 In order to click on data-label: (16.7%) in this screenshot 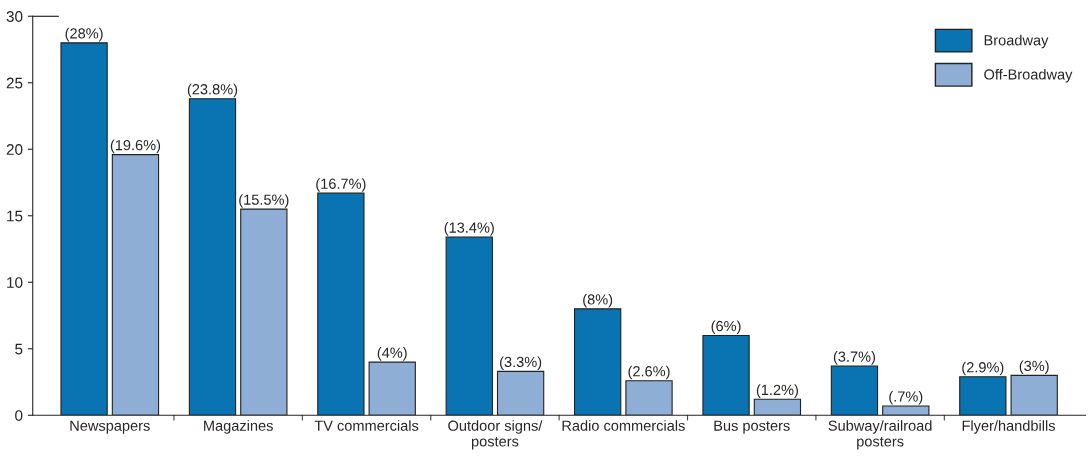, I will do `click(341, 185)`.